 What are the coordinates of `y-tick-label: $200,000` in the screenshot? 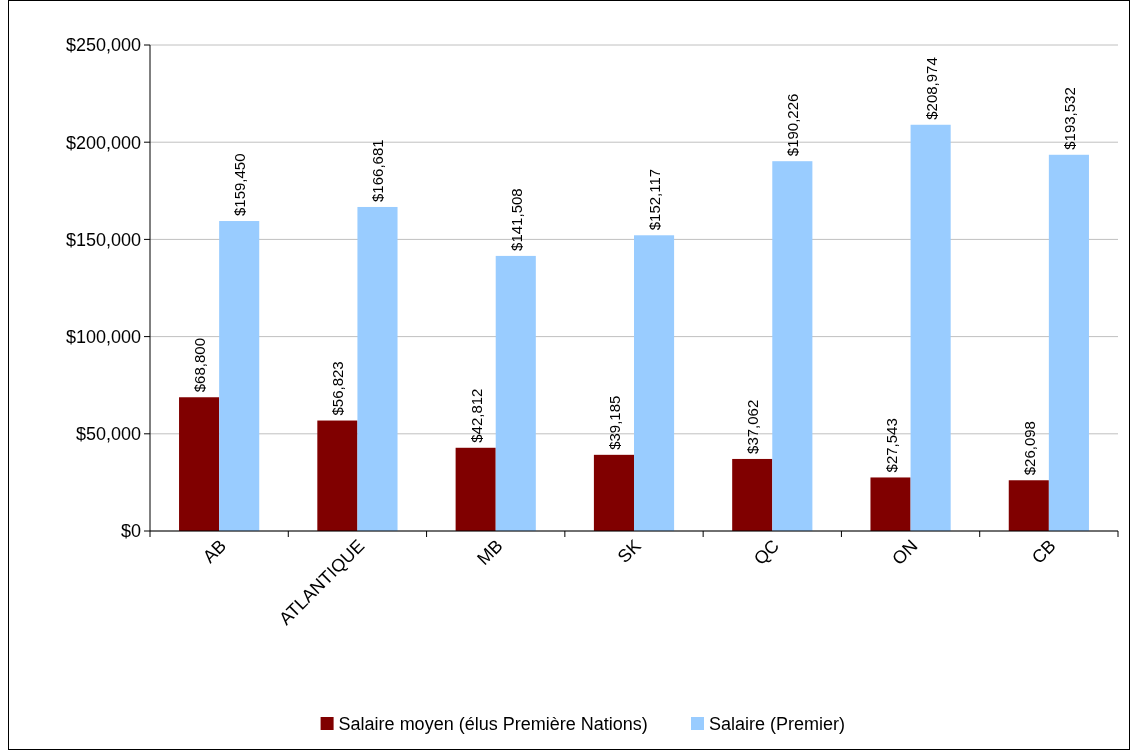 It's located at (103, 142).